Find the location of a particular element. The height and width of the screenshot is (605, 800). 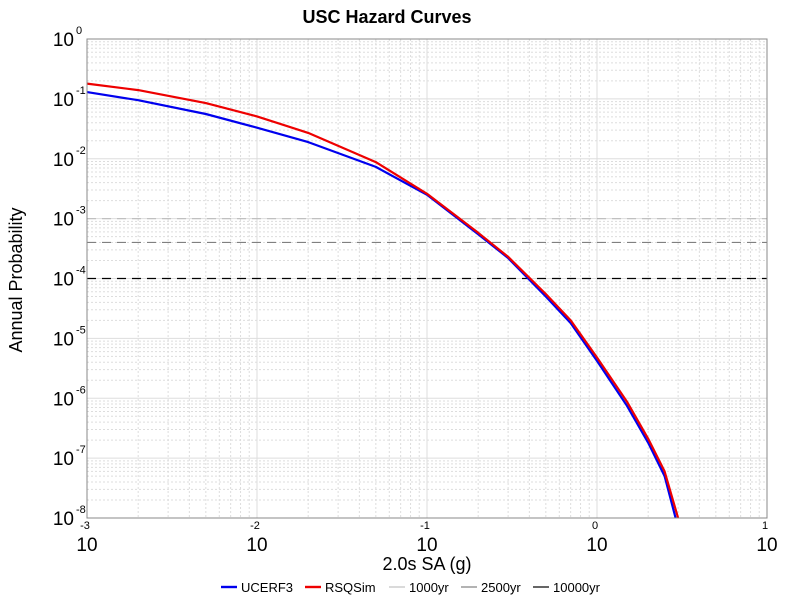

y-tick-label: 10 0 is located at coordinates (67, 38).